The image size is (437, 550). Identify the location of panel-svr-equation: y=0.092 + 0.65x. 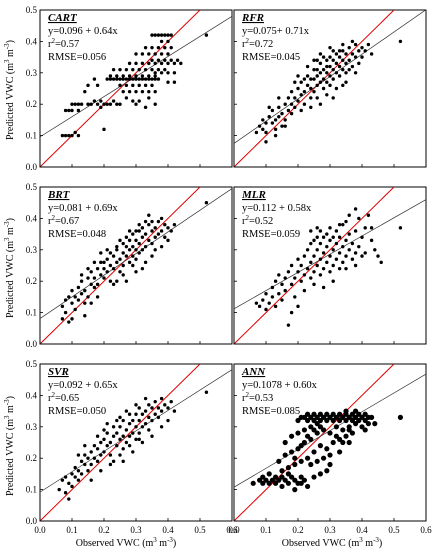
(83, 385).